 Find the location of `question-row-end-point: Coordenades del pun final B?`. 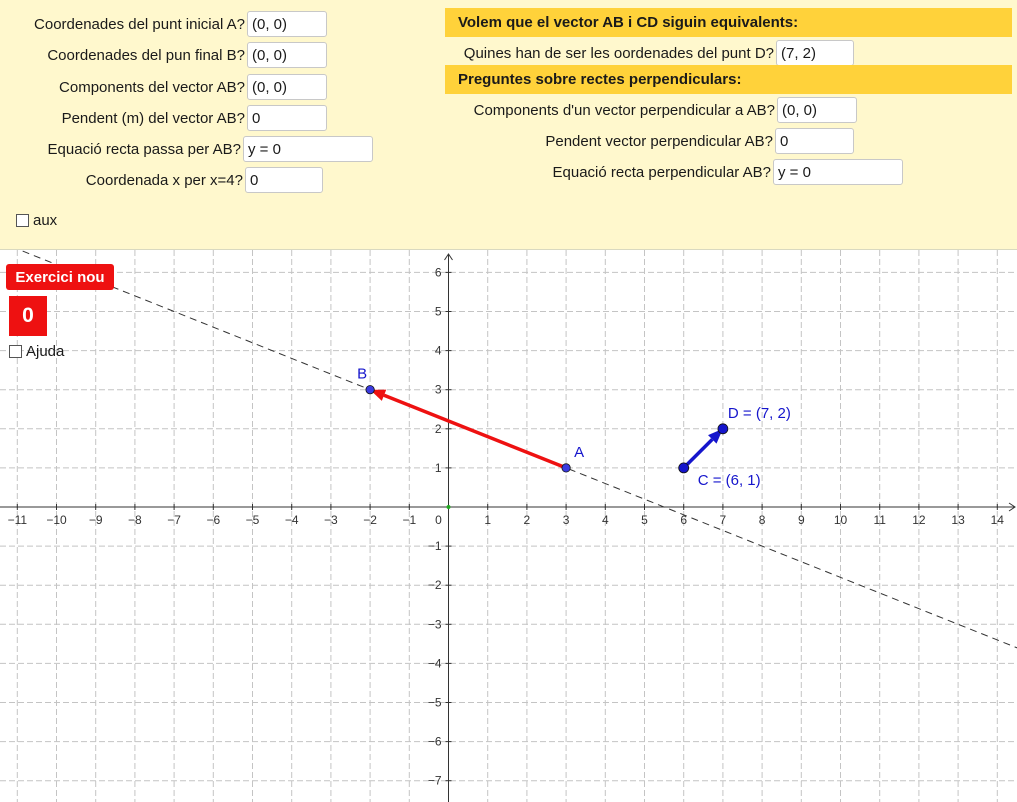

question-row-end-point: Coordenades del pun final B? is located at coordinates (187, 55).